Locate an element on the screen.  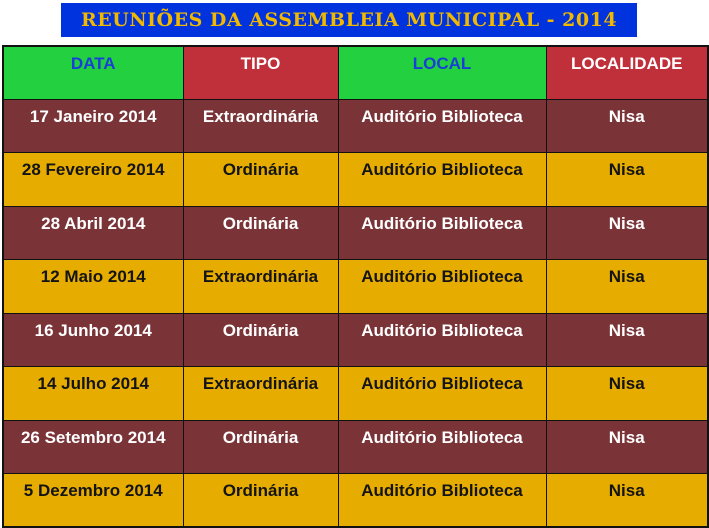
page-title: REUNIÕES DA ASSEMBLEIA MUNICIPAL - 2014 is located at coordinates (349, 20).